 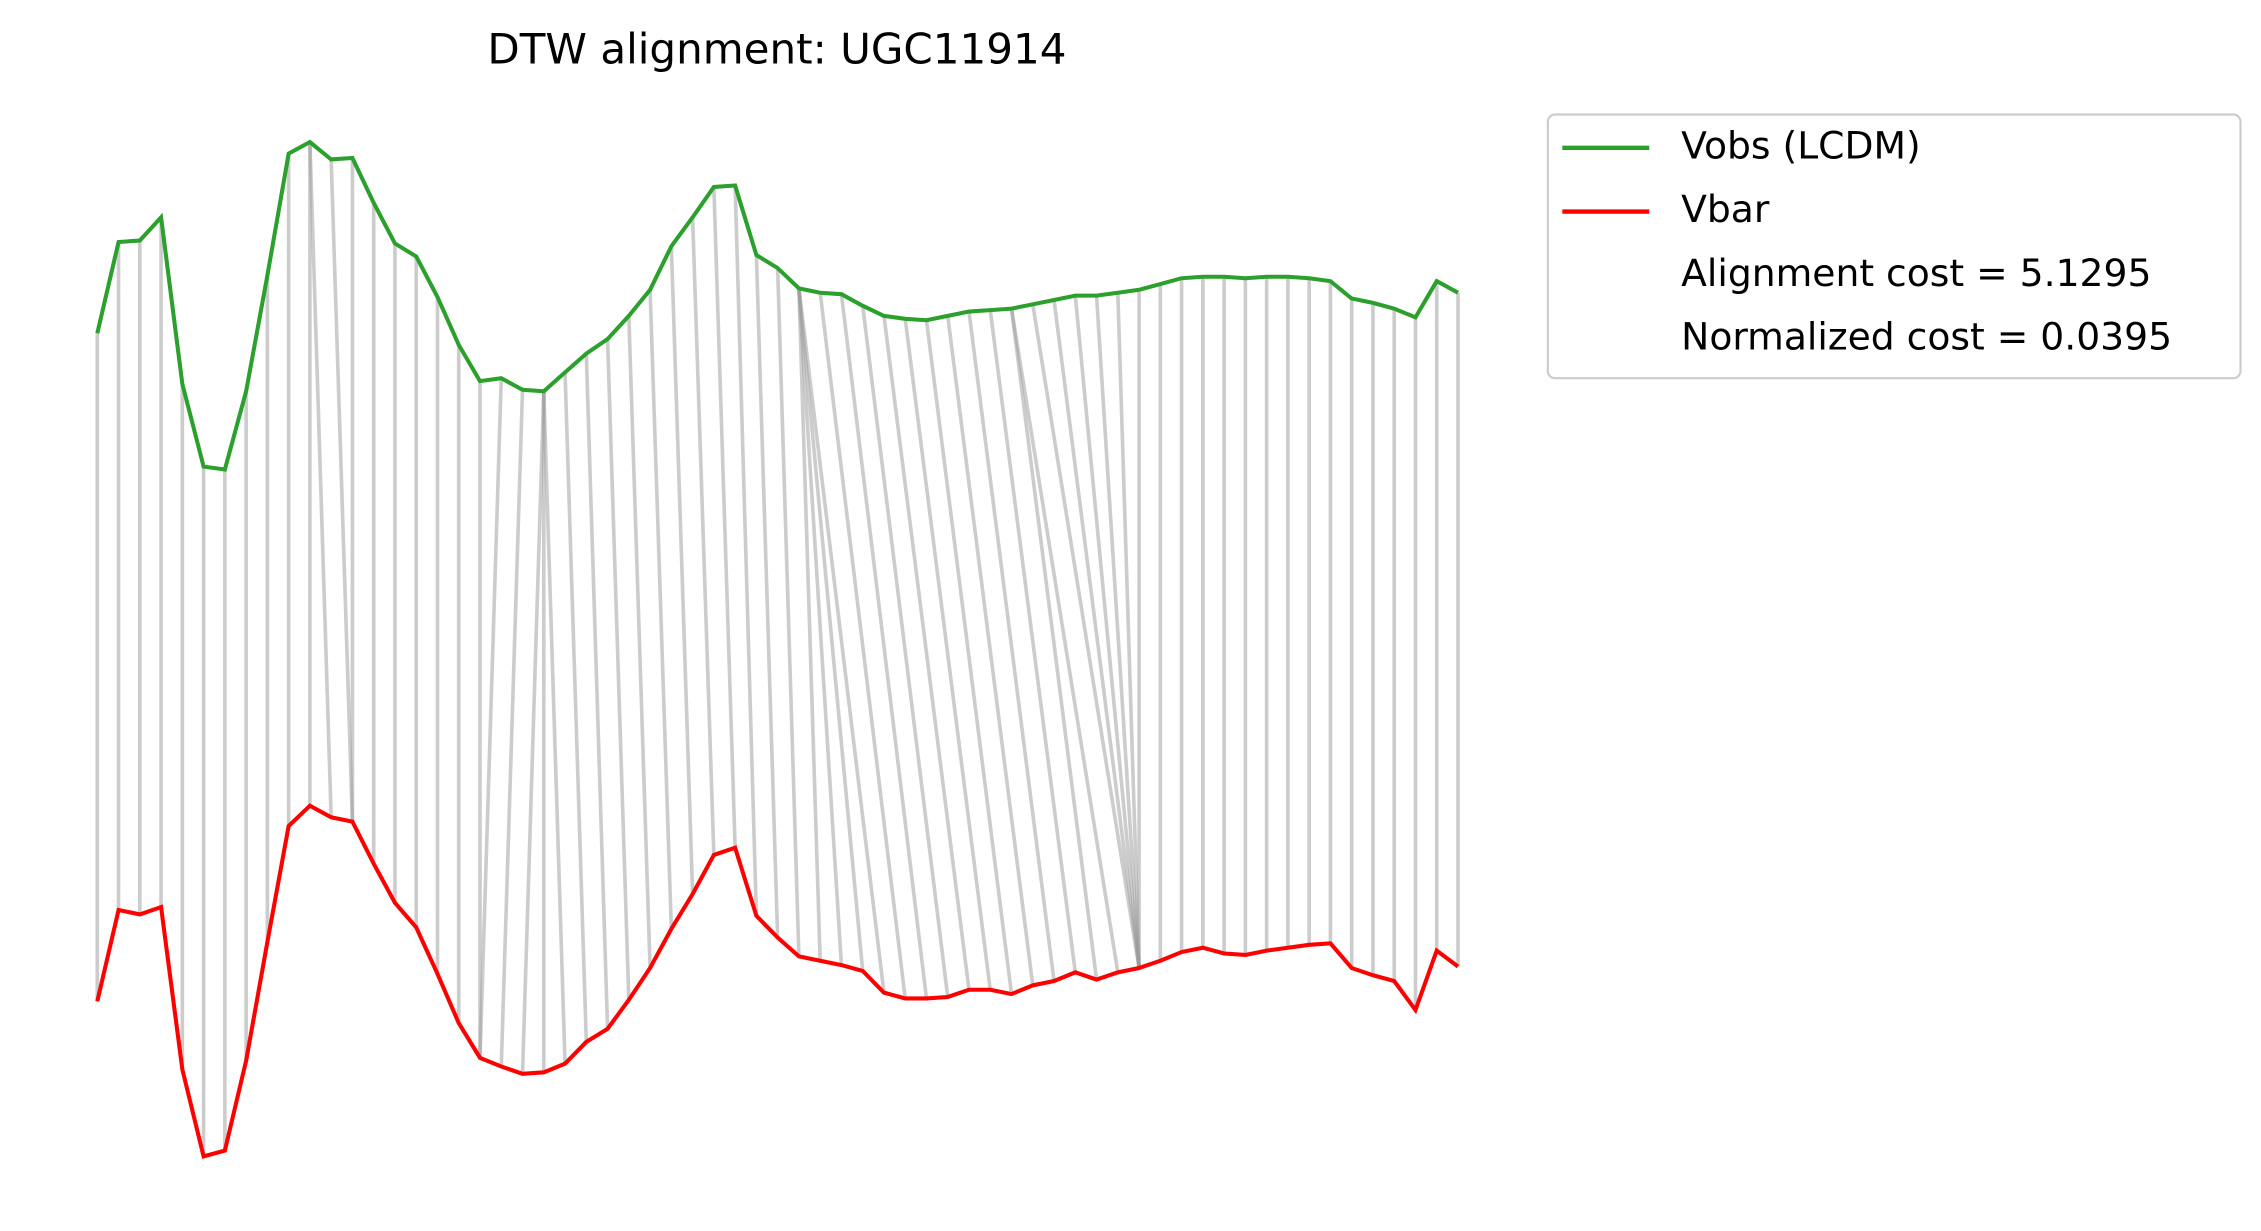 What do you see at coordinates (1916, 273) in the screenshot?
I see `legend-note: Alignment cost = 5.1295` at bounding box center [1916, 273].